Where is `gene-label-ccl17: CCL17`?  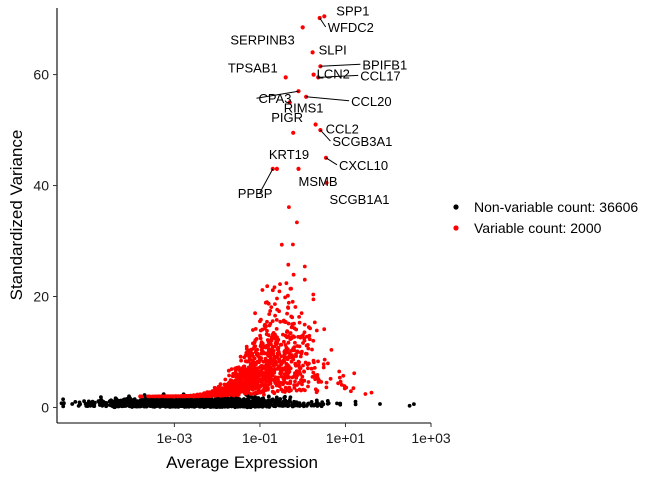
gene-label-ccl17: CCL17 is located at coordinates (380, 75).